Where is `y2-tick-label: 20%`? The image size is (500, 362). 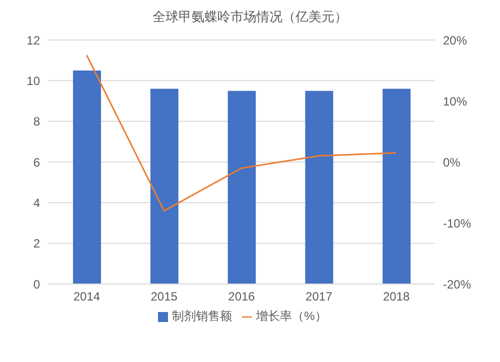
y2-tick-label: 20% is located at coordinates (455, 40).